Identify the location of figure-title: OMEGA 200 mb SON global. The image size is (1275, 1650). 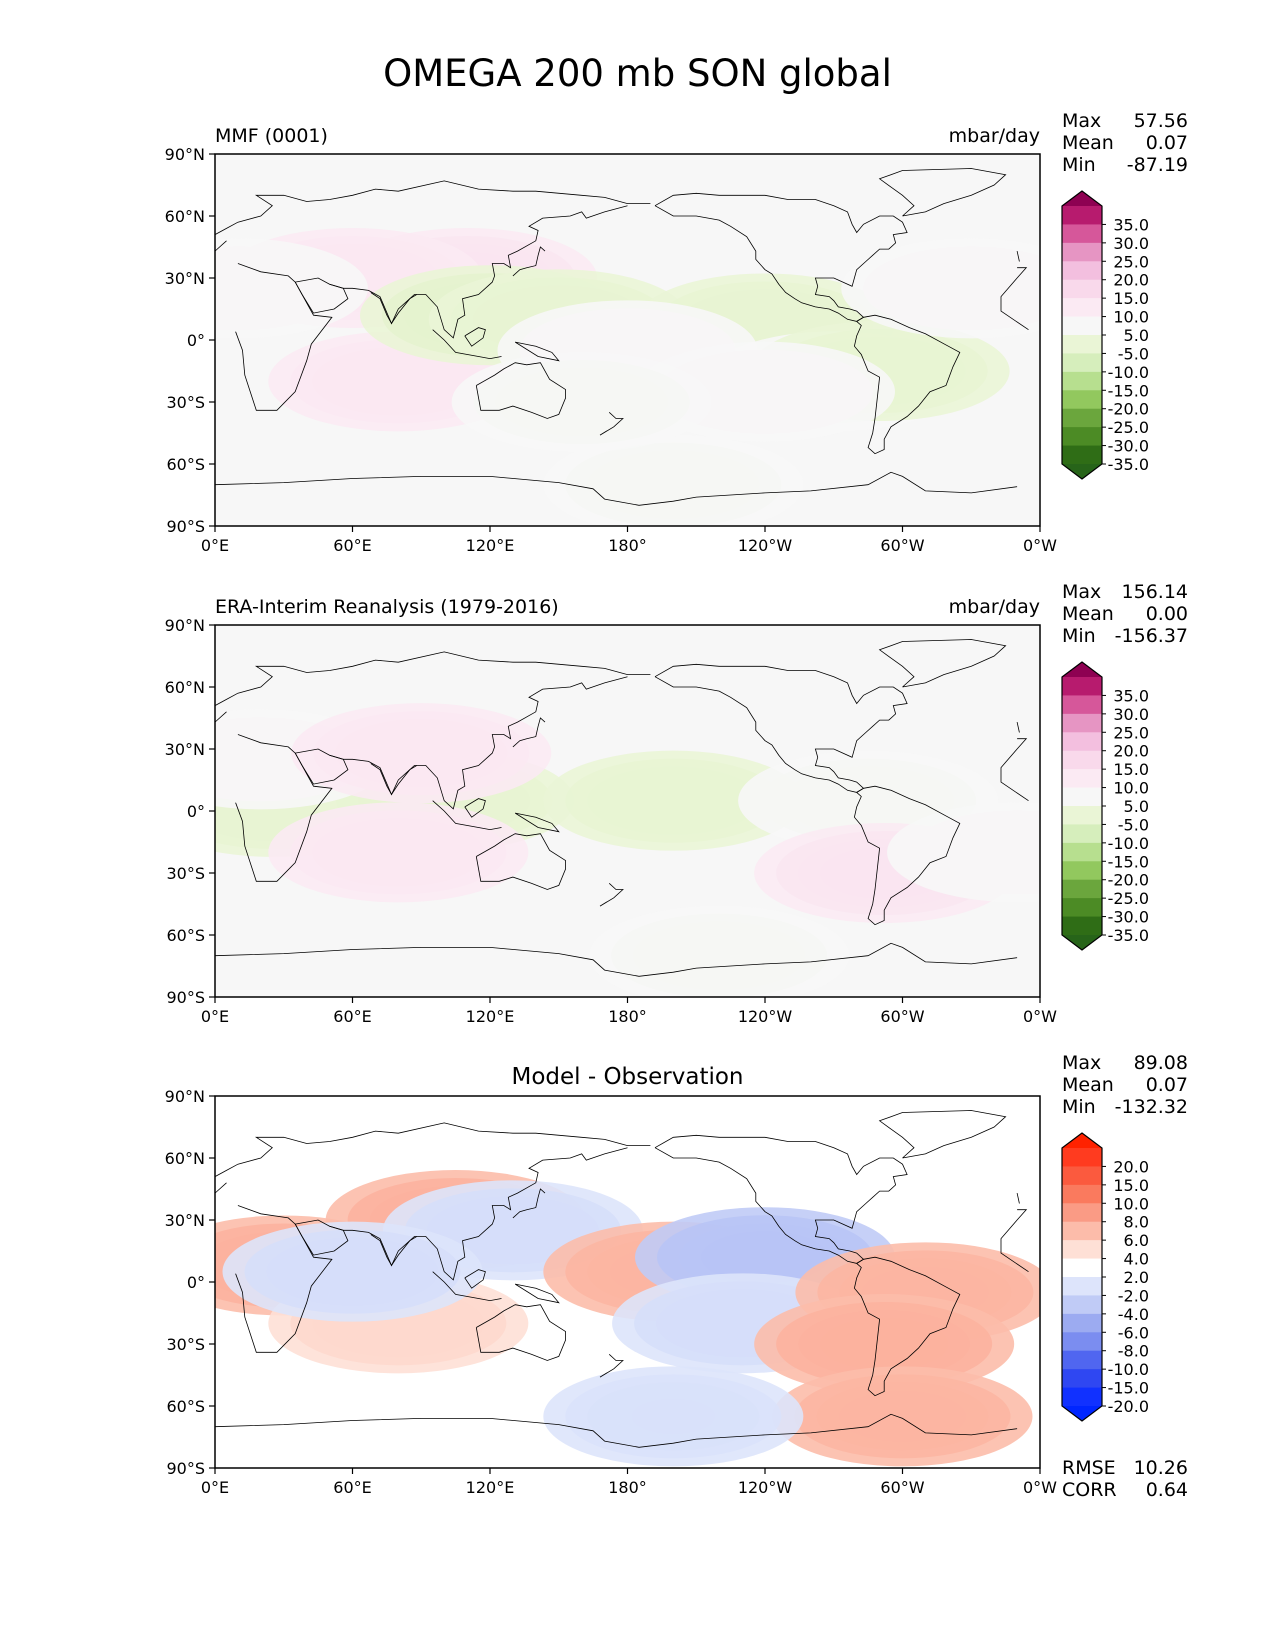
(637, 73).